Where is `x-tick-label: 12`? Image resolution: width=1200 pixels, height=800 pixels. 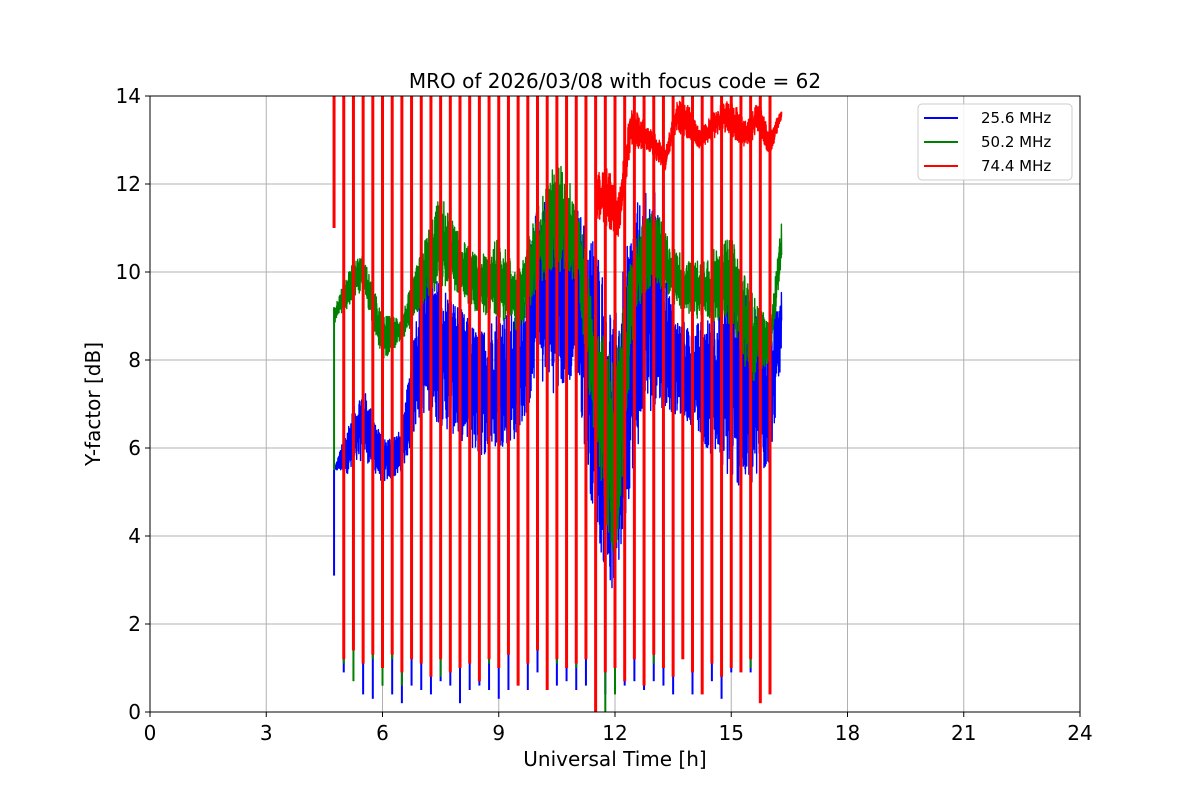
x-tick-label: 12 is located at coordinates (614, 733).